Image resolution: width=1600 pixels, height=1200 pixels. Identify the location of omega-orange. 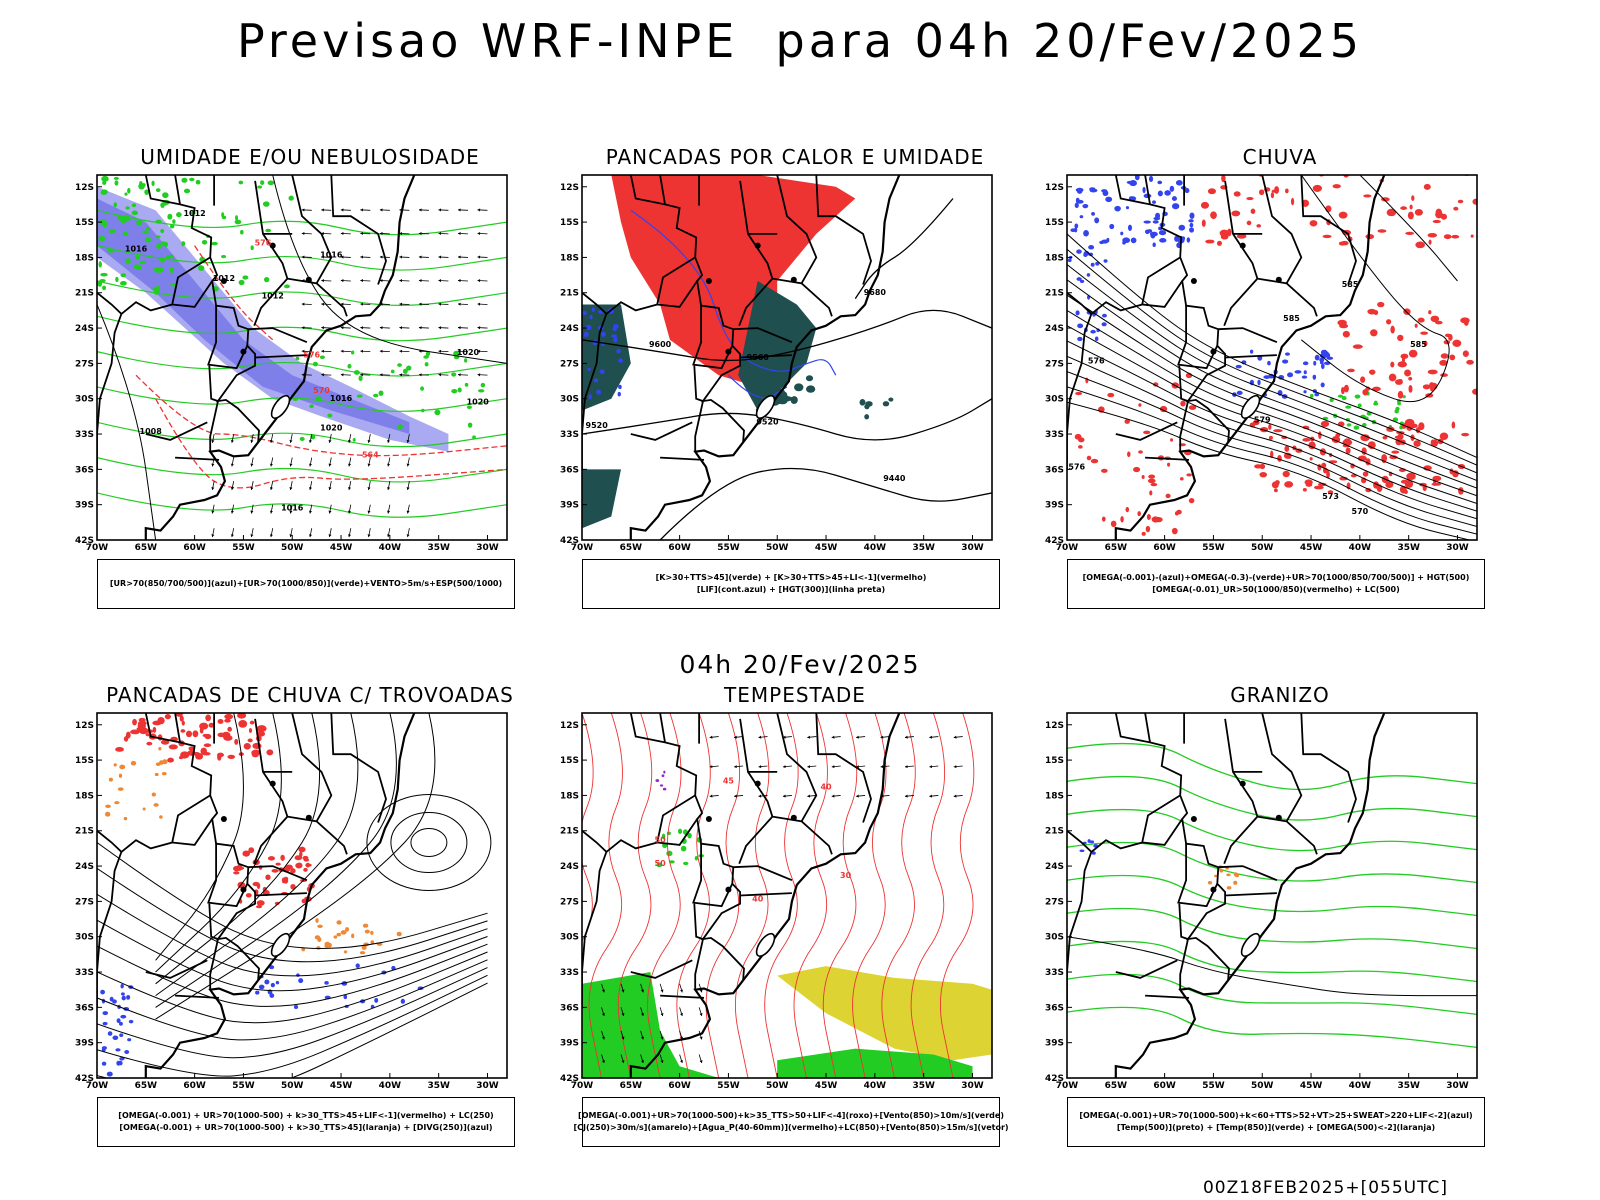
(1237, 875).